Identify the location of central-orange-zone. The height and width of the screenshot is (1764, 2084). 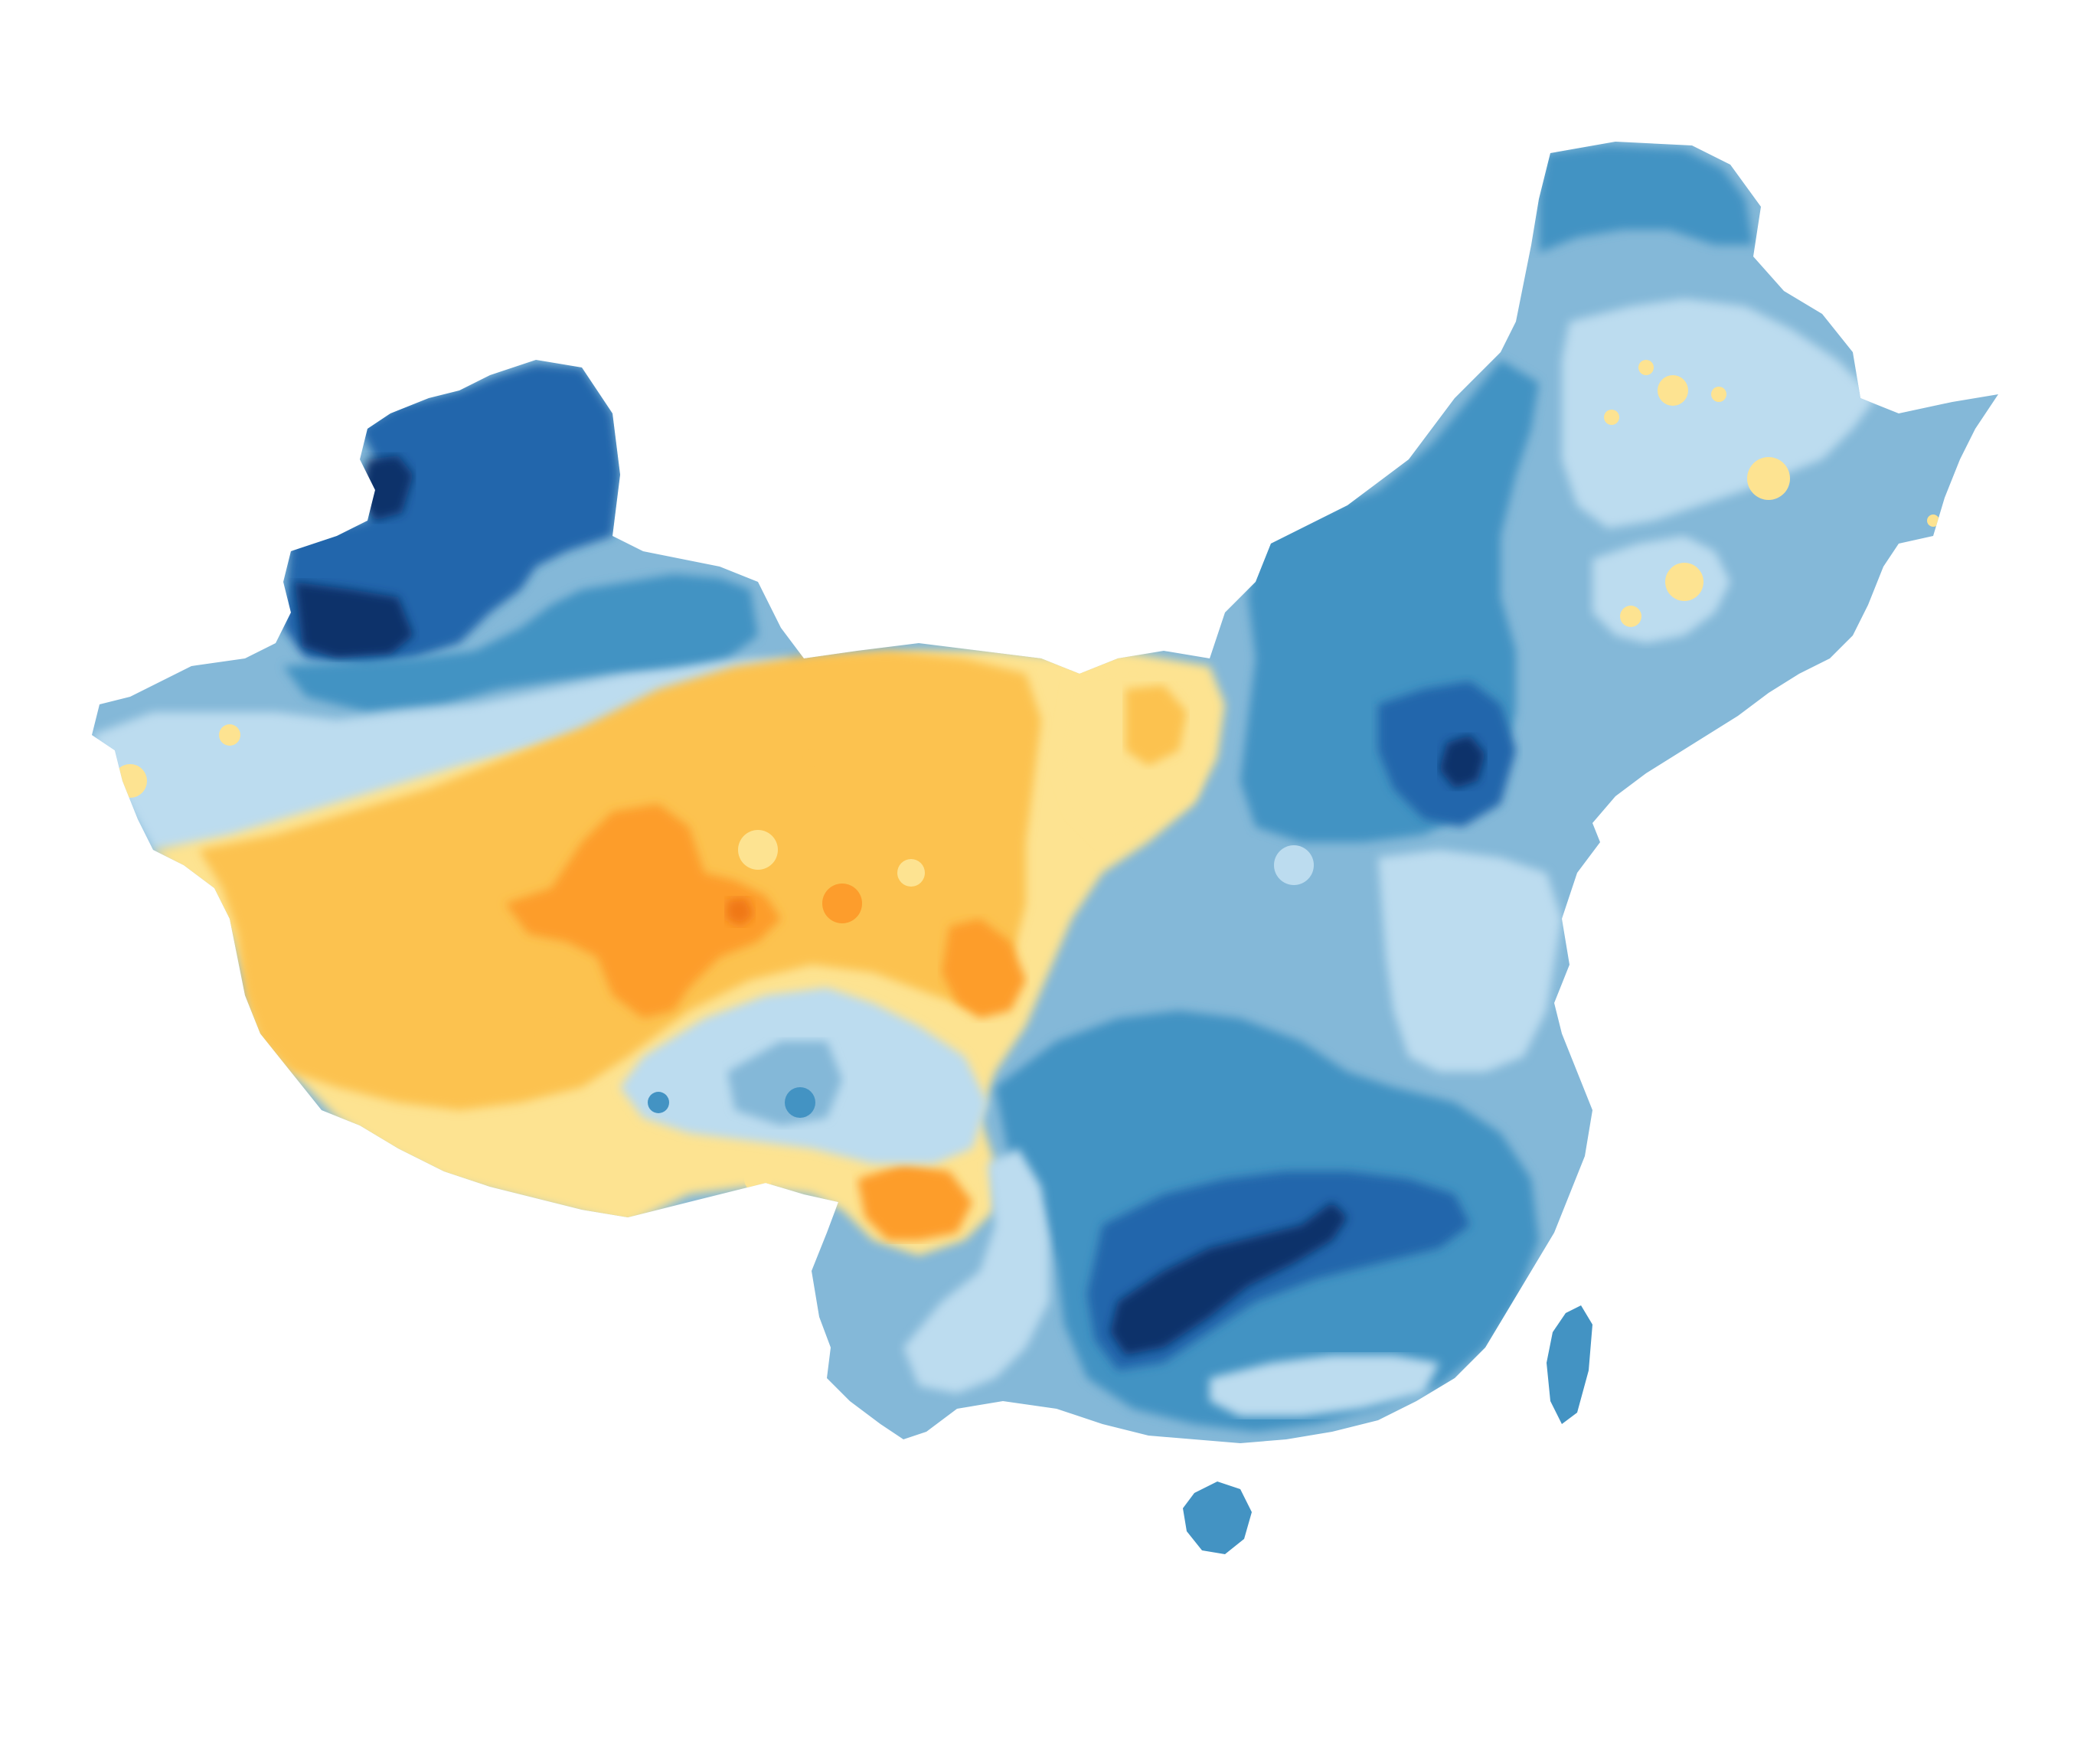
(643, 911).